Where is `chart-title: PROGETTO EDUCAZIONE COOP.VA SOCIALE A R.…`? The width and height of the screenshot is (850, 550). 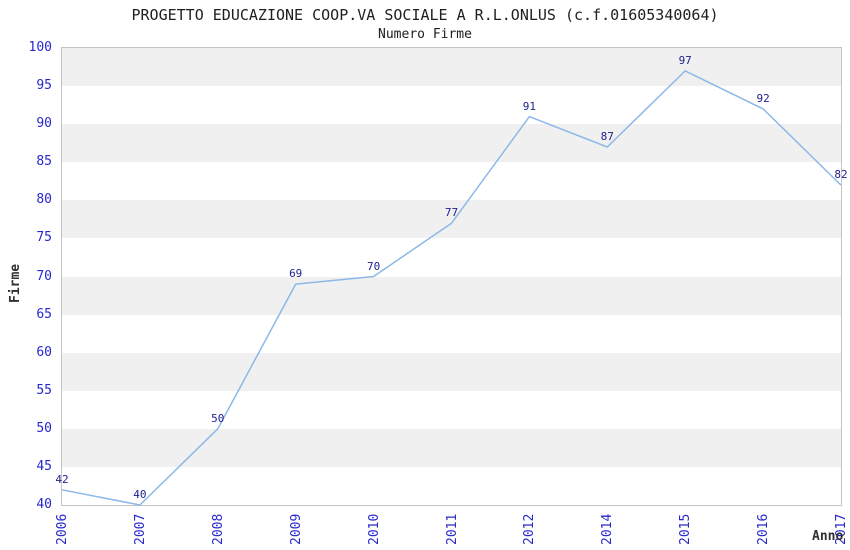
chart-title: PROGETTO EDUCAZIONE COOP.VA SOCIALE A R.… is located at coordinates (425, 15).